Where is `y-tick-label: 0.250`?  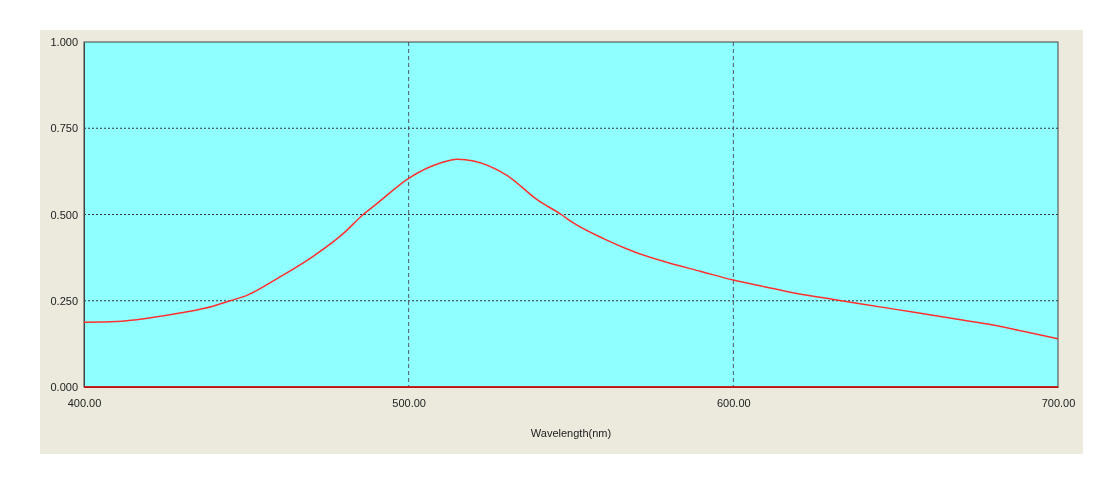
y-tick-label: 0.250 is located at coordinates (64, 300).